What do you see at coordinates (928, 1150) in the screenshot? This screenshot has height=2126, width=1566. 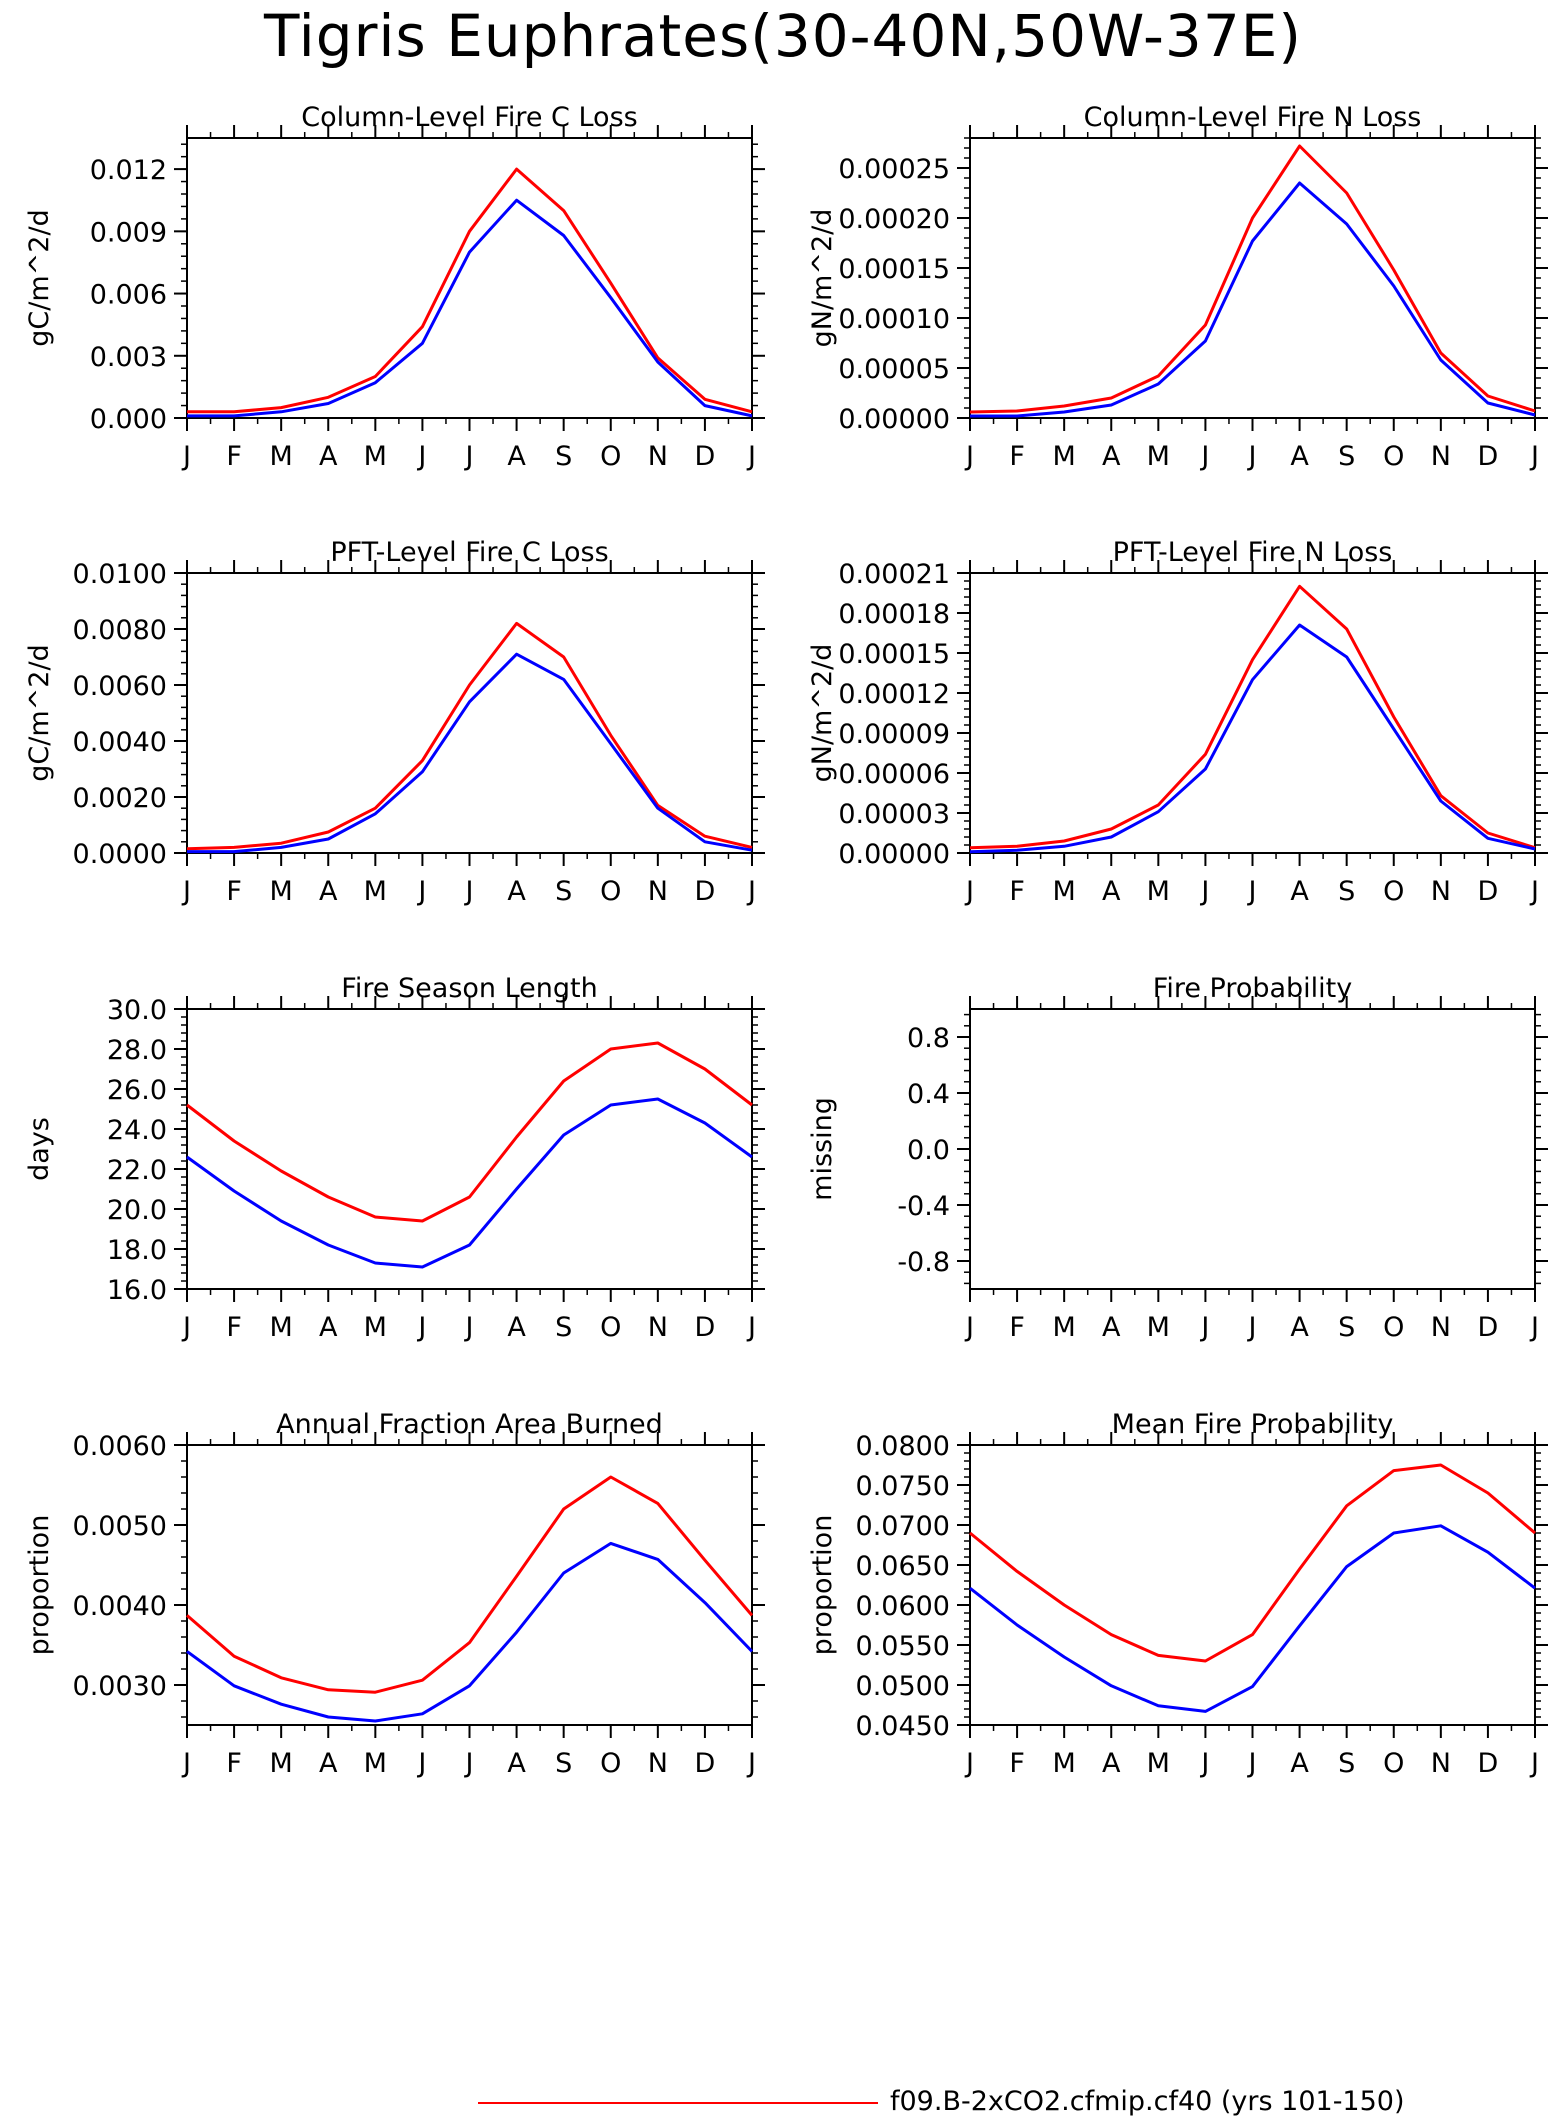 I see `y-tick-label: 0.0` at bounding box center [928, 1150].